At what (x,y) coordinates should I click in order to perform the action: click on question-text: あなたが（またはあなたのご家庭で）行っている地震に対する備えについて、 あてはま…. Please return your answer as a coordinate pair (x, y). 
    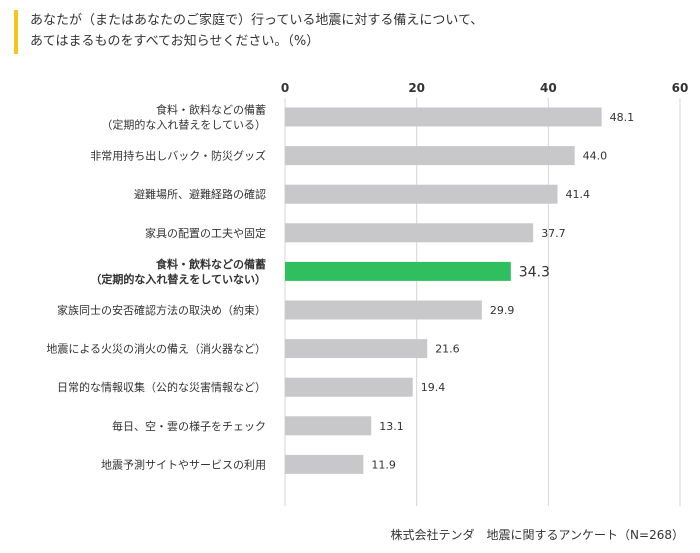
    Looking at the image, I should click on (256, 31).